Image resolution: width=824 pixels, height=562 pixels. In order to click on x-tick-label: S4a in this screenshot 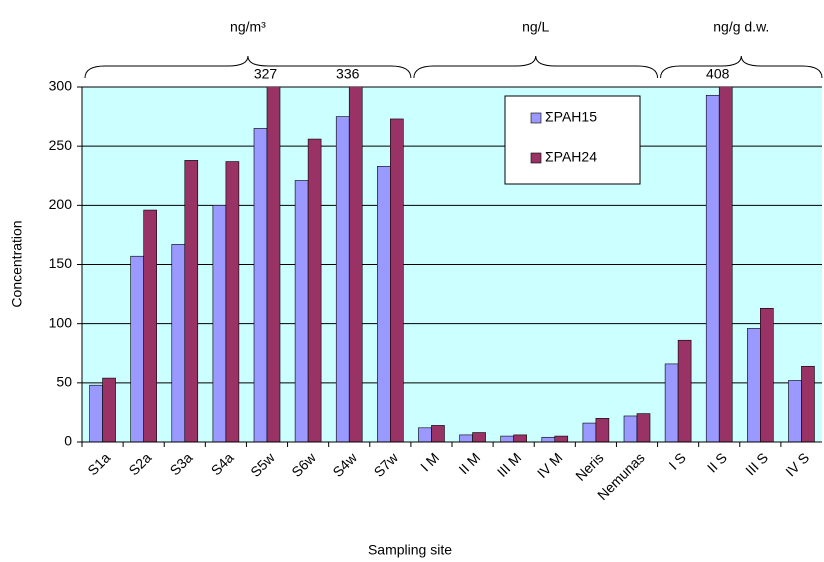, I will do `click(222, 463)`.